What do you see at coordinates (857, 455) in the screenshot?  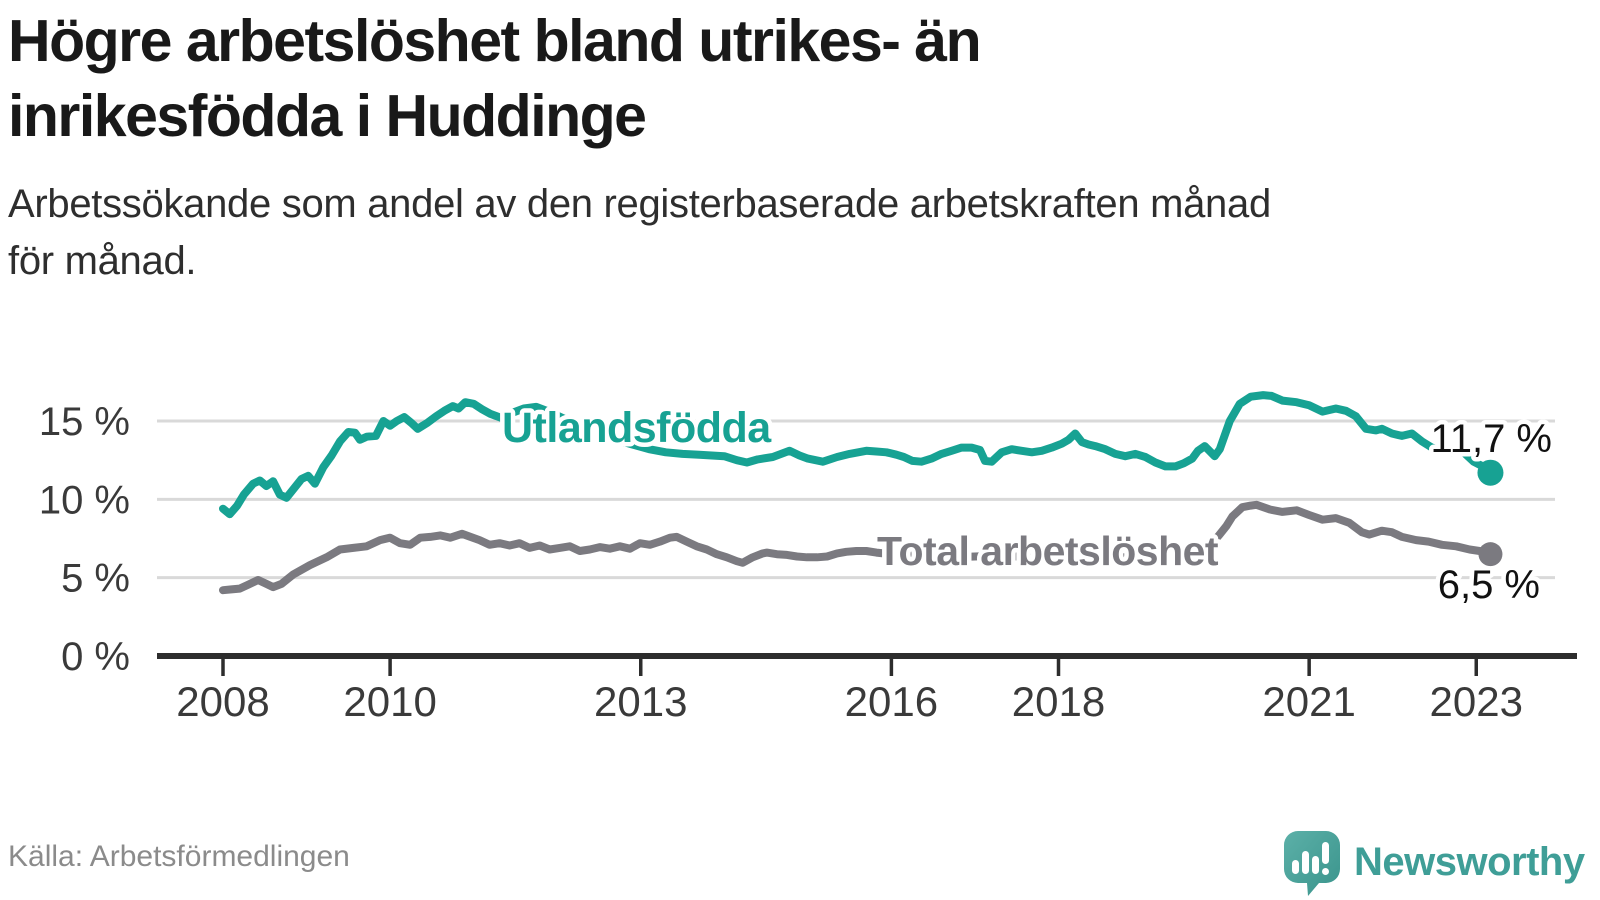 I see `series-line-utlandsfodda` at bounding box center [857, 455].